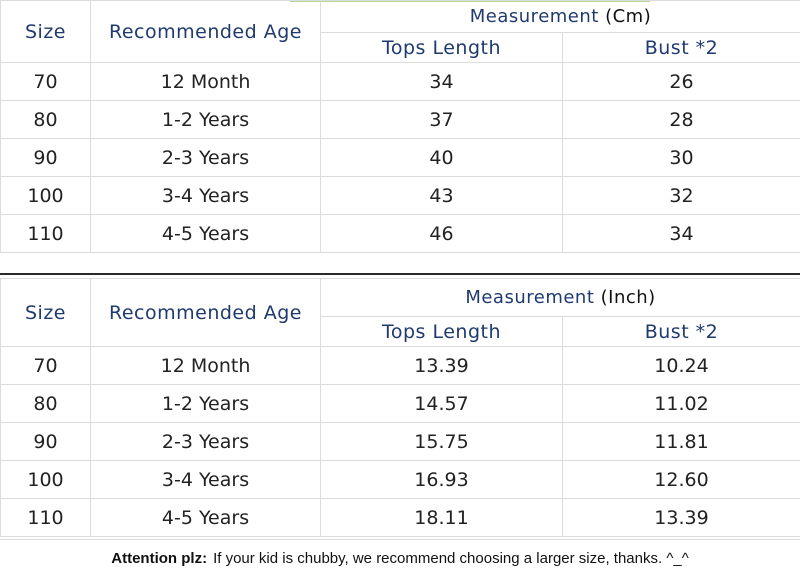  I want to click on cell-bust: 32, so click(681, 196).